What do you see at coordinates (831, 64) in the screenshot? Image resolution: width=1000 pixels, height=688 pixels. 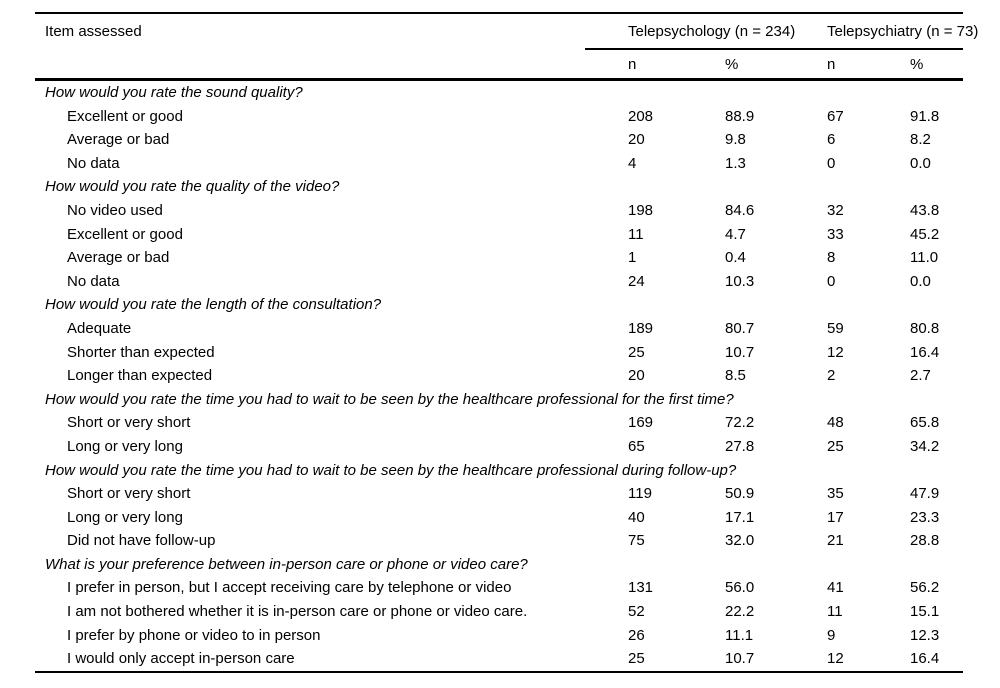 I see `column-header-n-telepsychiatry: n` at bounding box center [831, 64].